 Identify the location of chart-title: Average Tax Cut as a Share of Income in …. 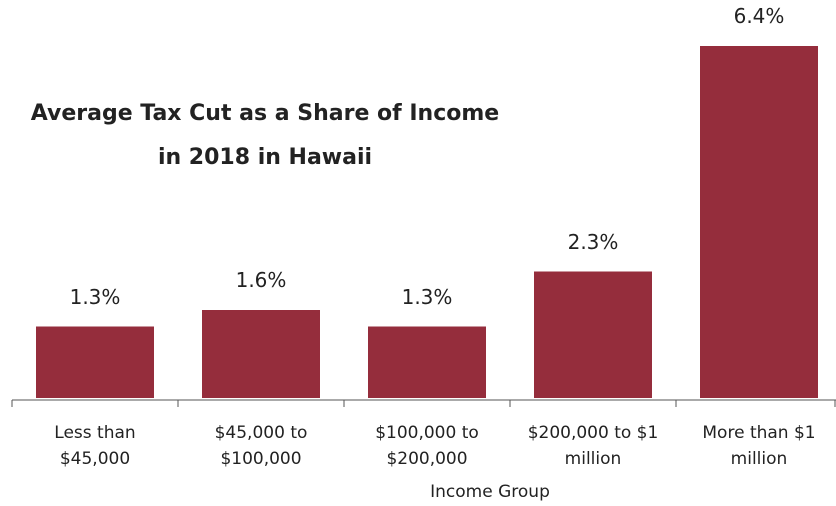
(265, 135).